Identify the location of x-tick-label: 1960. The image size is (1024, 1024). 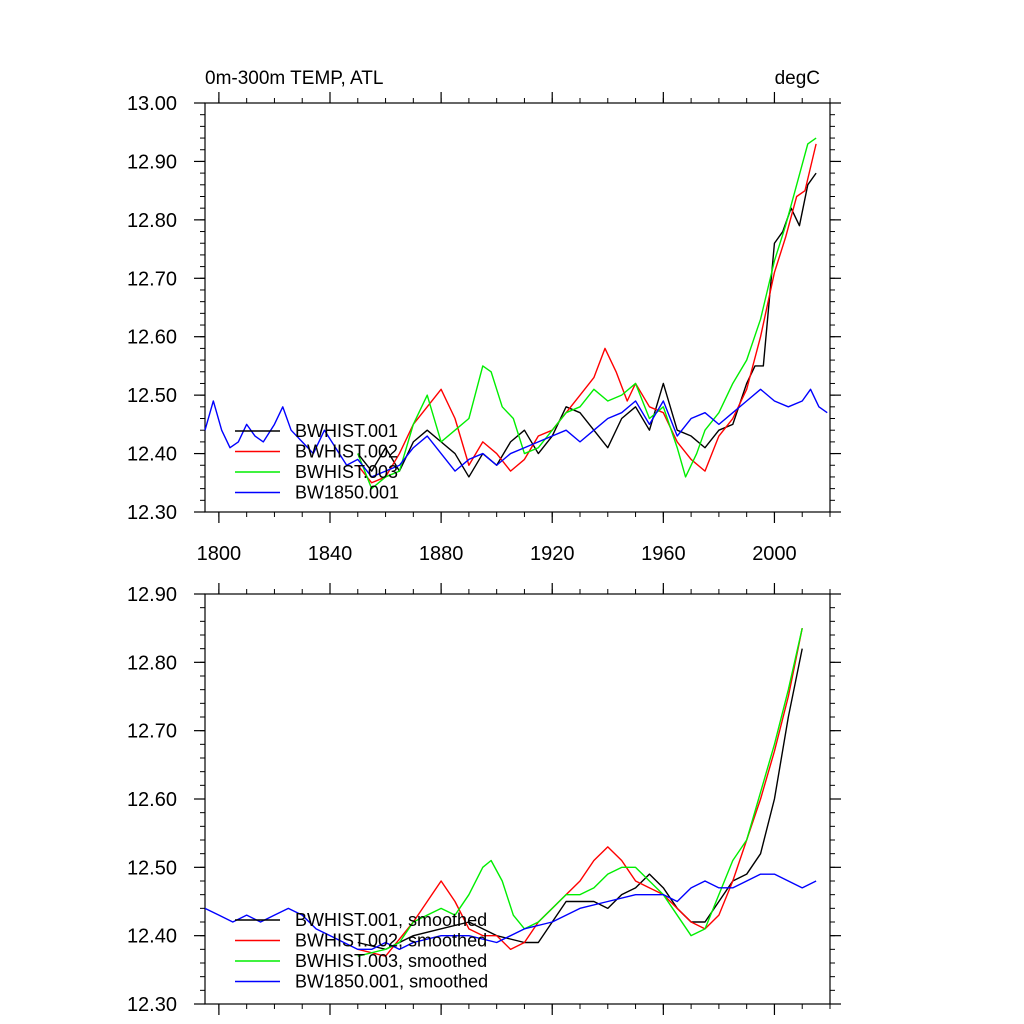
(663, 554).